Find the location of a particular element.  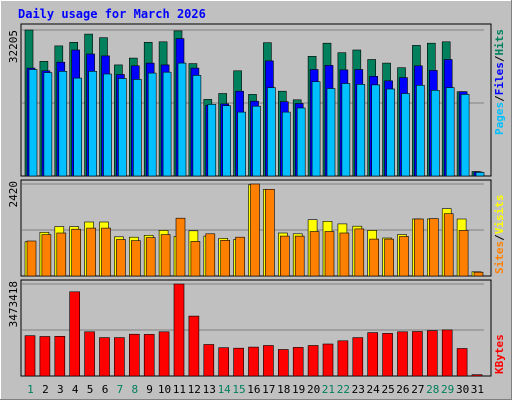

x-tick-label-day-25: 25 is located at coordinates (387, 389).